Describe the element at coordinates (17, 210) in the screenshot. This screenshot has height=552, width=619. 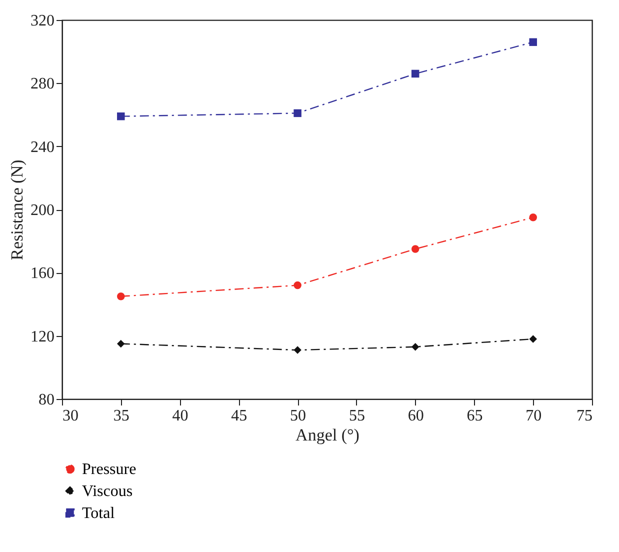
I see `y-axis-title: Resistance (N)` at that location.